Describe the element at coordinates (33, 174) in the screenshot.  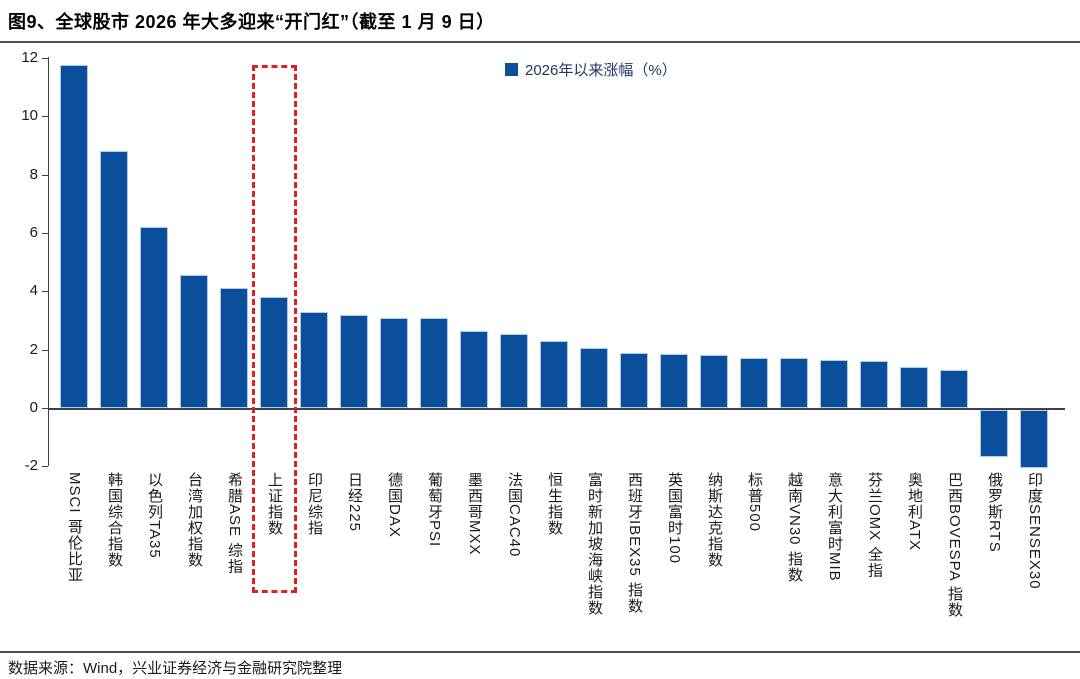
I see `y-tick-label: 8` at that location.